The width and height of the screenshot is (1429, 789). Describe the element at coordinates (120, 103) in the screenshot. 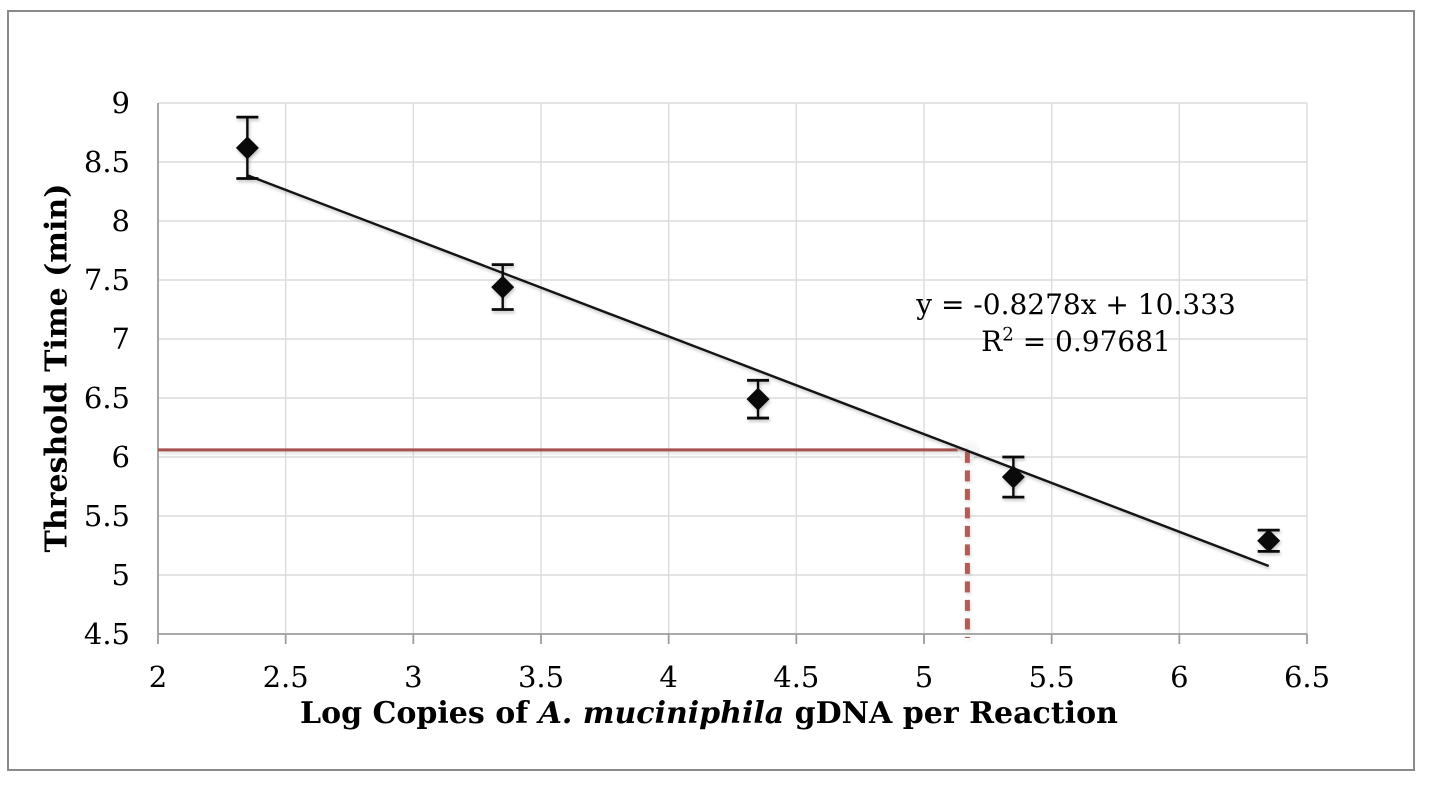

I see `y-tick-label: 9` at that location.